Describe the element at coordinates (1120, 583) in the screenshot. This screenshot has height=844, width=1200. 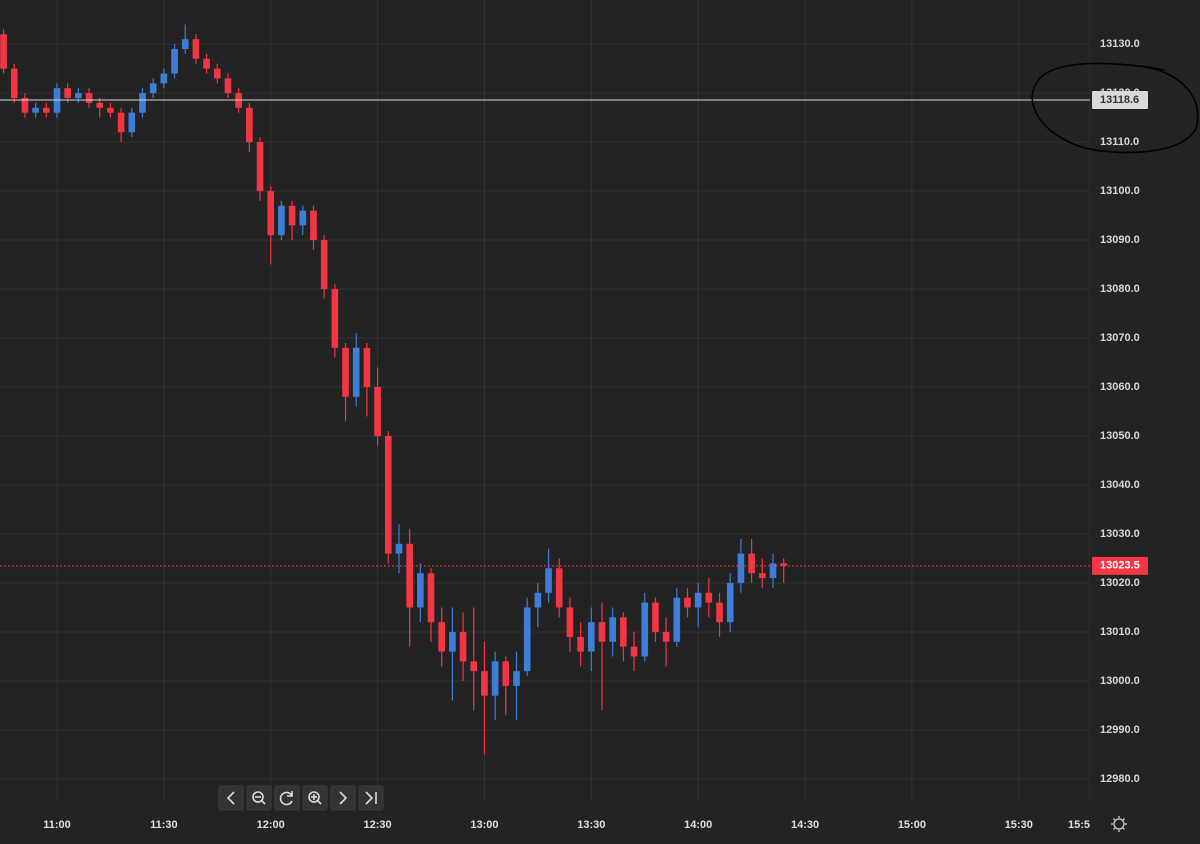
I see `y-tick-label: 13020.0` at that location.